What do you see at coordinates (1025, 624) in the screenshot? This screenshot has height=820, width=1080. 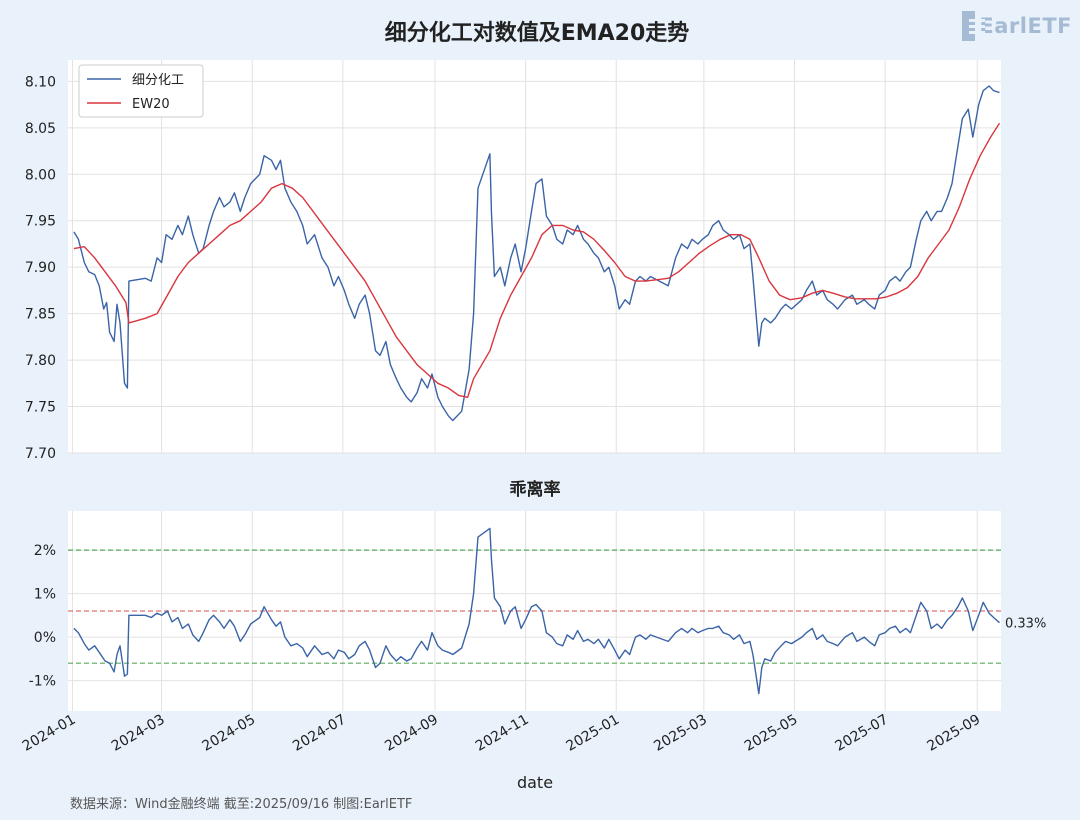 I see `last-value-label: 0.33%` at bounding box center [1025, 624].